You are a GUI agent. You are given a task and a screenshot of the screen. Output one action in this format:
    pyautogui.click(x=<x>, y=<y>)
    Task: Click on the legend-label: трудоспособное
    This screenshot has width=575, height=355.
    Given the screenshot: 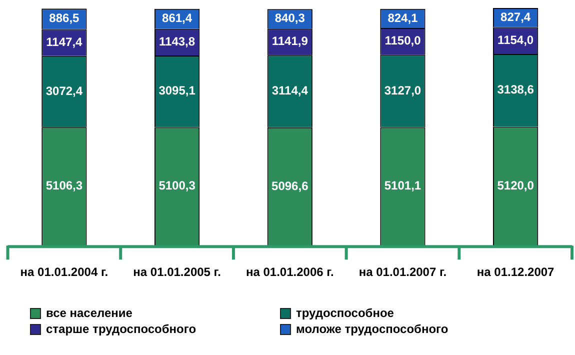 What is the action you would take?
    pyautogui.click(x=345, y=313)
    